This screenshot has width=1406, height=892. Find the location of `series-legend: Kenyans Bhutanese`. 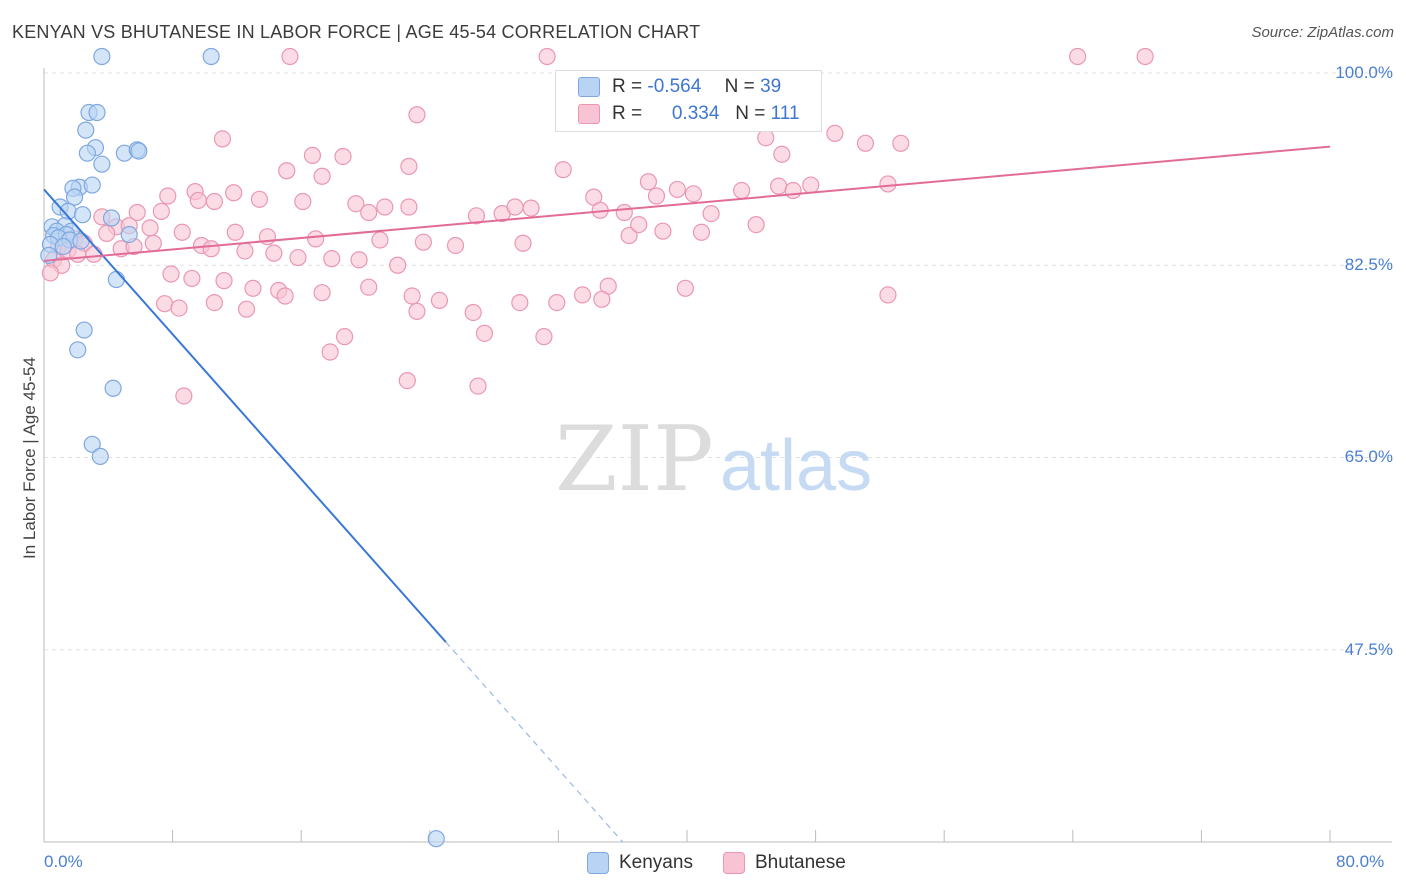

series-legend: Kenyans Bhutanese is located at coordinates (731, 863).